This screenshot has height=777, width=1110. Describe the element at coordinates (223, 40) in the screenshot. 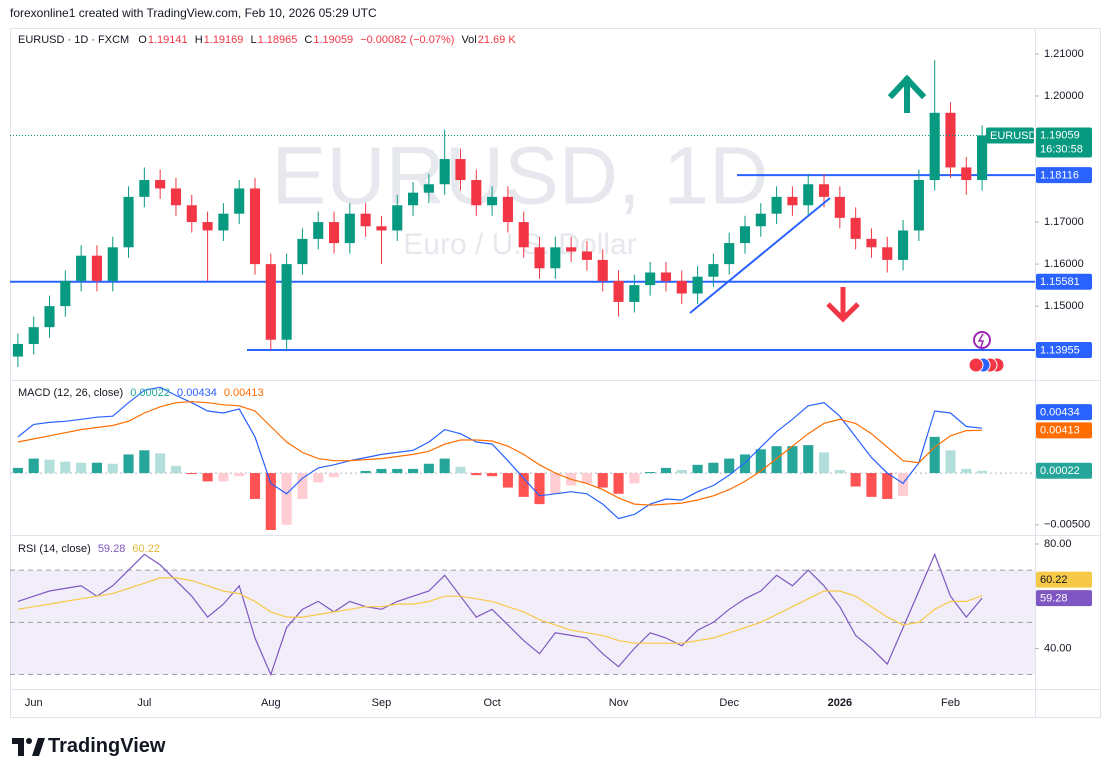

I see `ohlc-value: 1.19169` at that location.